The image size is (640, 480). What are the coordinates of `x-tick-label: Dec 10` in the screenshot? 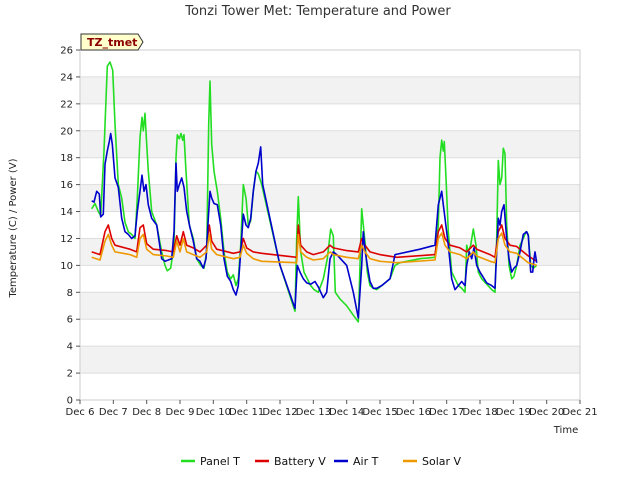 It's located at (213, 412).